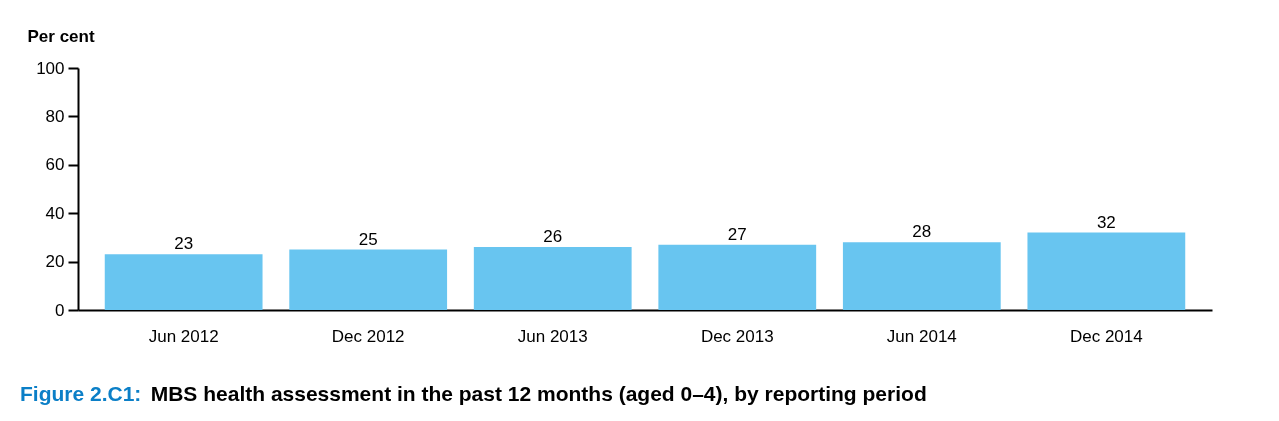 The width and height of the screenshot is (1279, 421). Describe the element at coordinates (55, 116) in the screenshot. I see `y-tick-label: 80` at that location.